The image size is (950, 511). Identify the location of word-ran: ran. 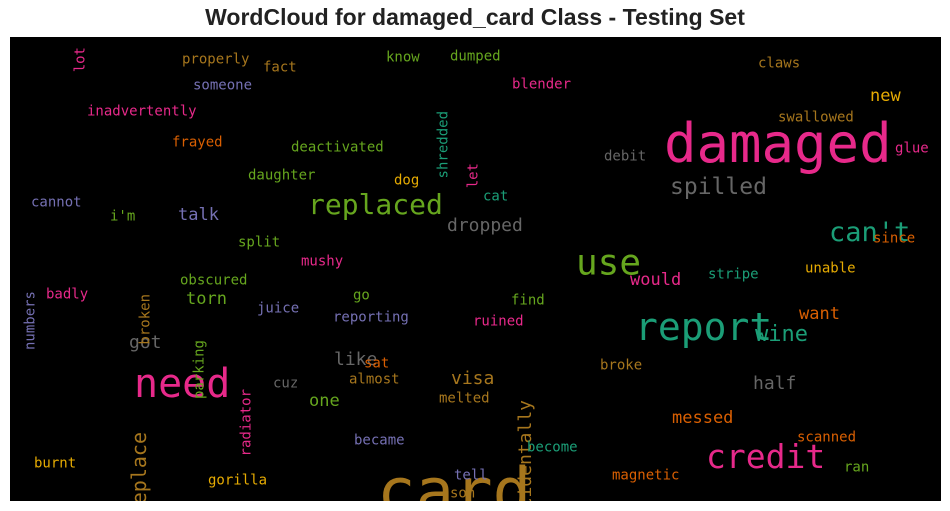
(856, 468).